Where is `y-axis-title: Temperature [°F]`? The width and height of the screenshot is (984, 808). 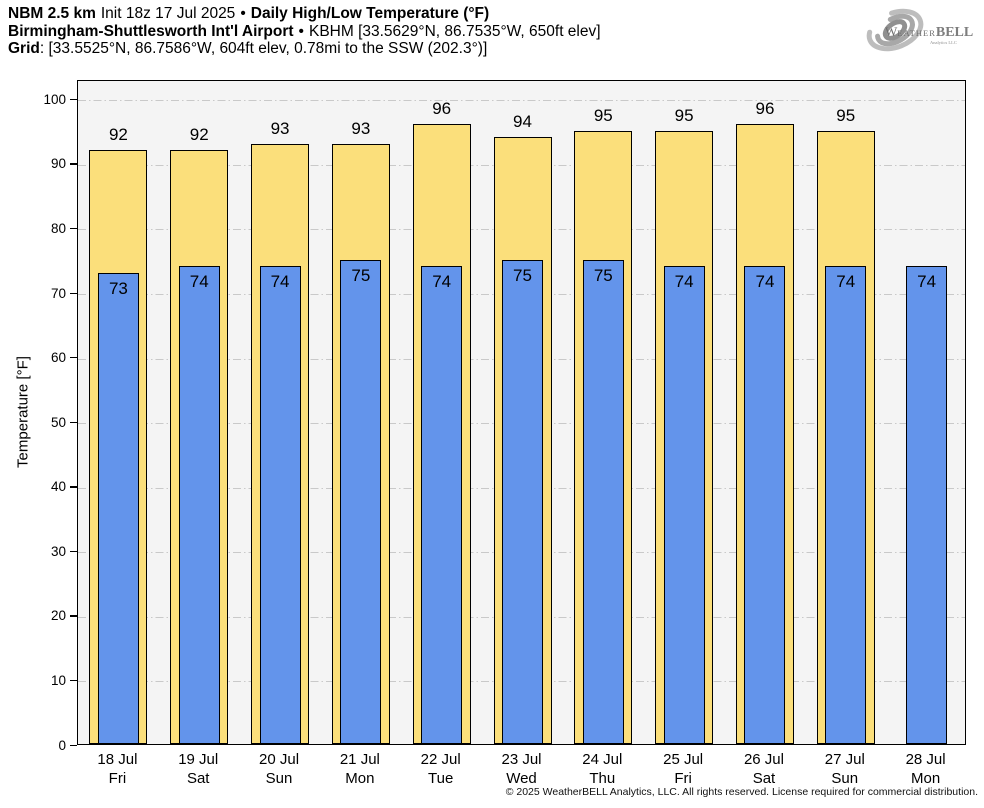
y-axis-title: Temperature [°F] is located at coordinates (23, 412).